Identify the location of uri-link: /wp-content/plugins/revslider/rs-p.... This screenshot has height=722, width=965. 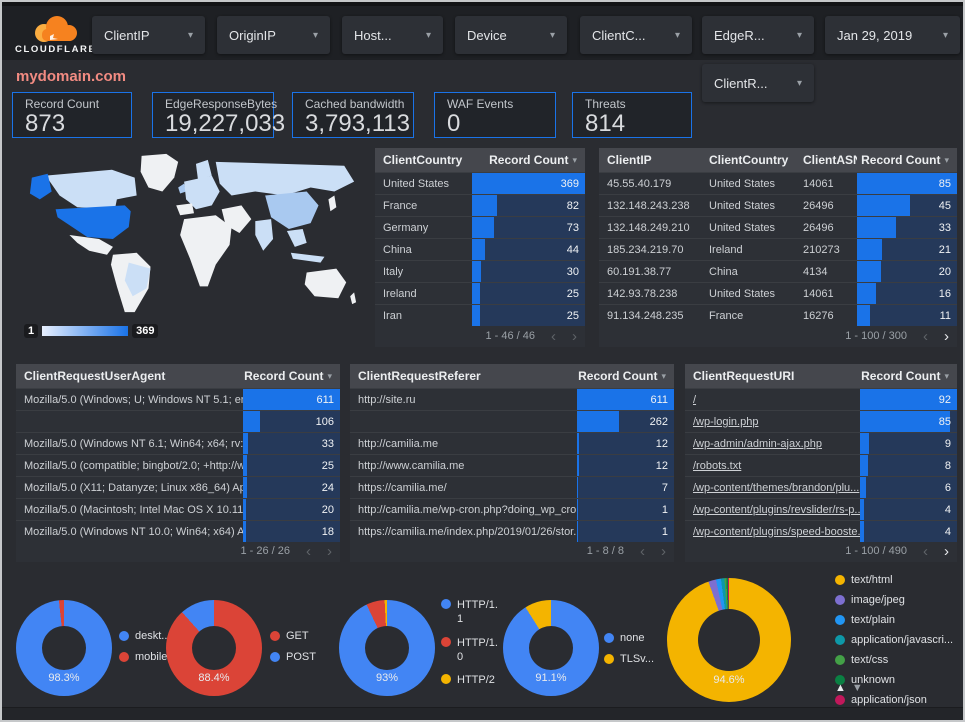
(776, 509).